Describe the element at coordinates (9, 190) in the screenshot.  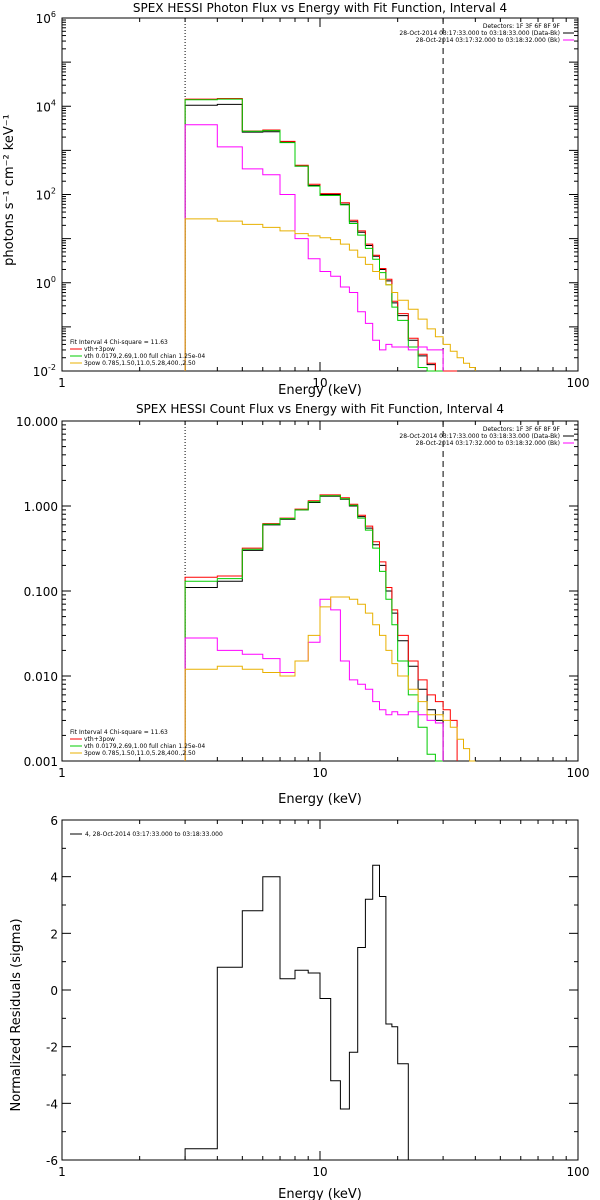
I see `photon-flux-ylabel: photons s⁻¹ cm⁻² keV⁻¹` at that location.